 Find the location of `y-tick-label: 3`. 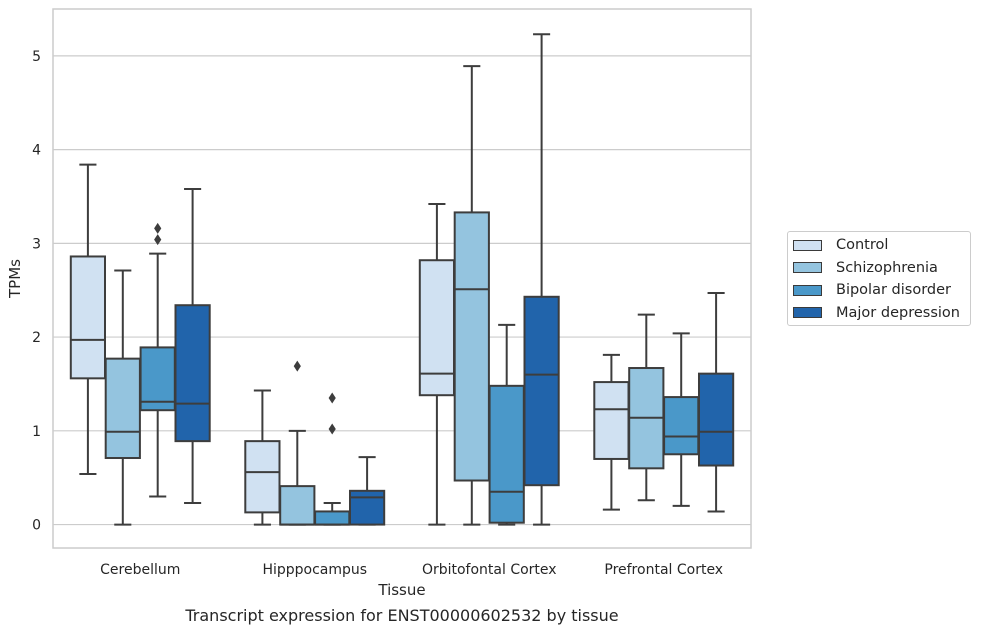

y-tick-label: 3 is located at coordinates (36, 244).